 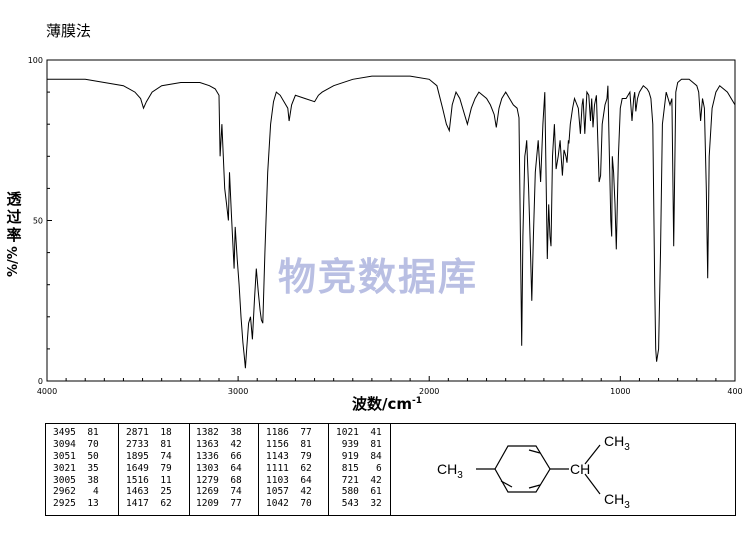 I want to click on bond-ch3-lower, so click(x=592, y=484).